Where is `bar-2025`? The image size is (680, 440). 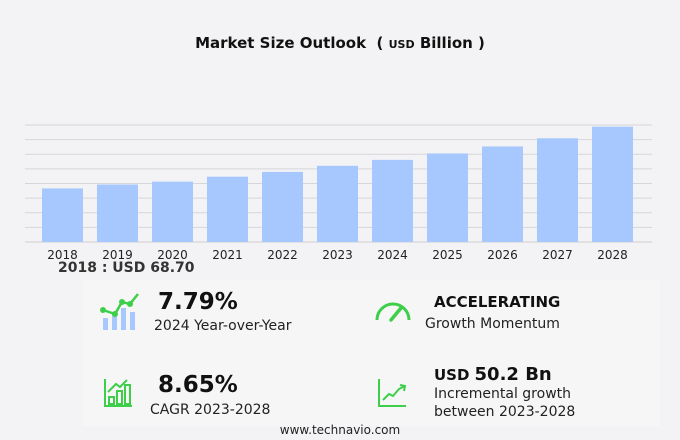 bar-2025 is located at coordinates (447, 197).